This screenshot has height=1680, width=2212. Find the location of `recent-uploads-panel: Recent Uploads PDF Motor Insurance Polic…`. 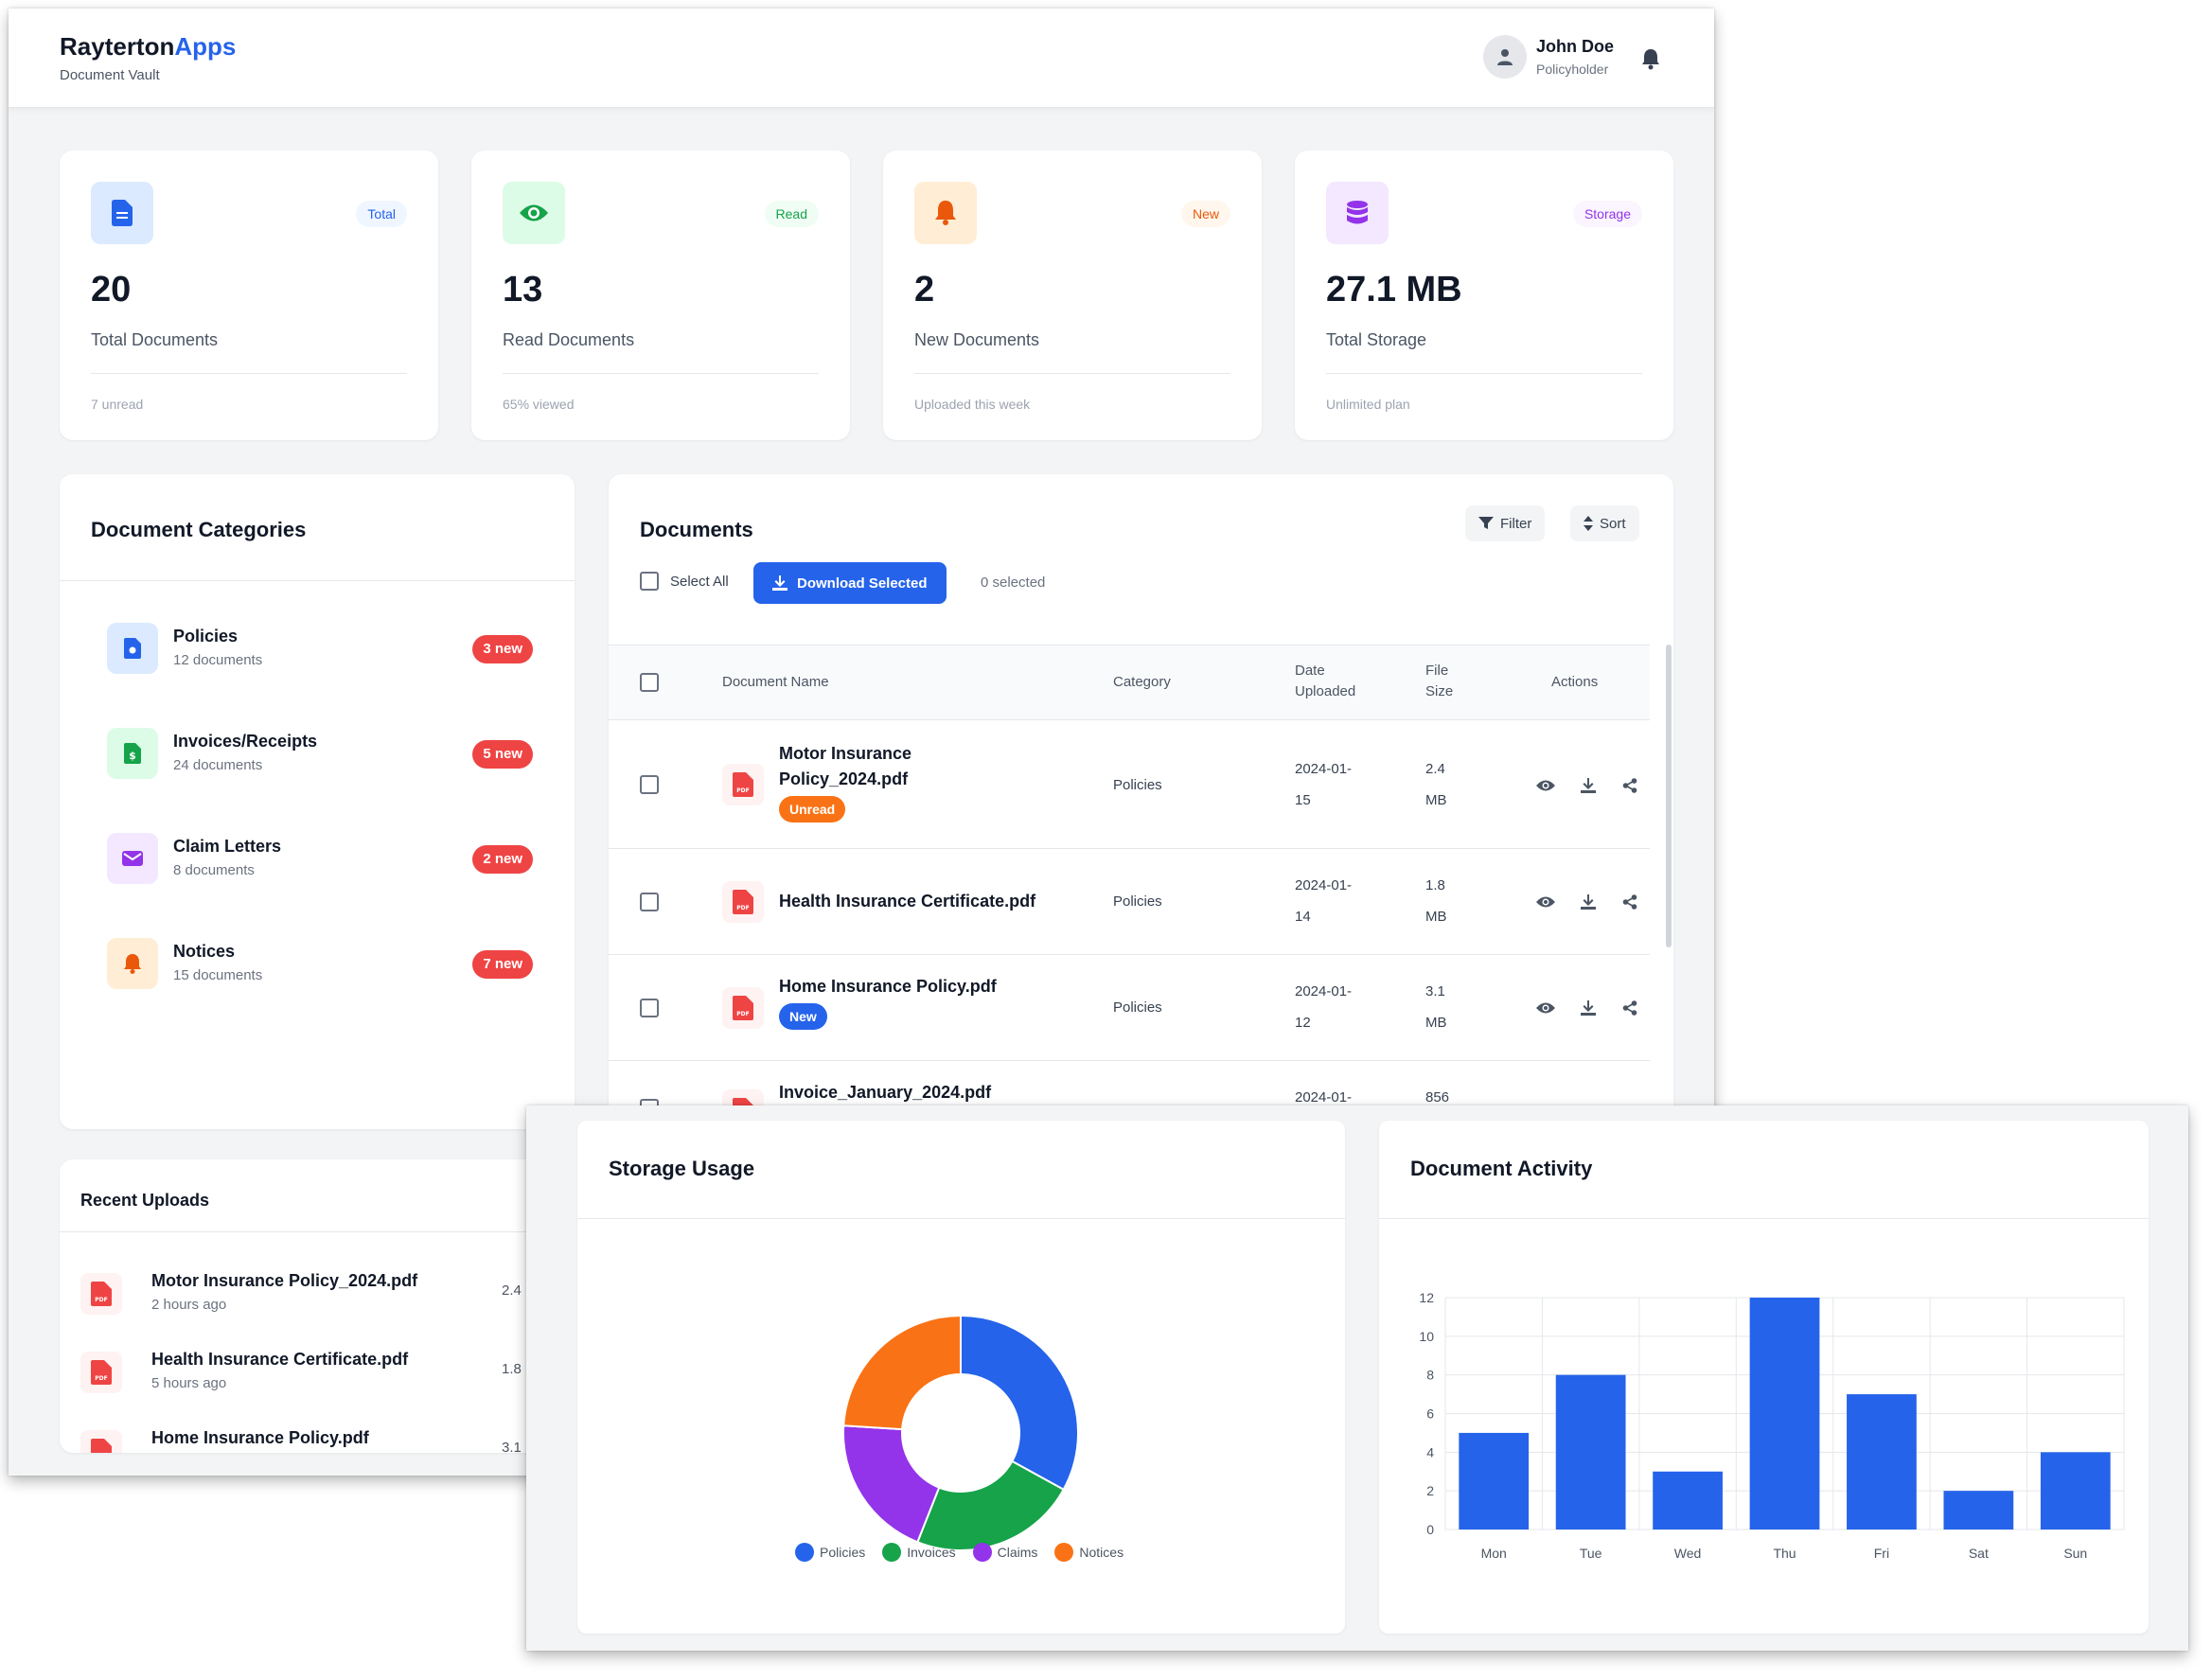

recent-uploads-panel: Recent Uploads PDF Motor Insurance Polic… is located at coordinates (306, 1306).